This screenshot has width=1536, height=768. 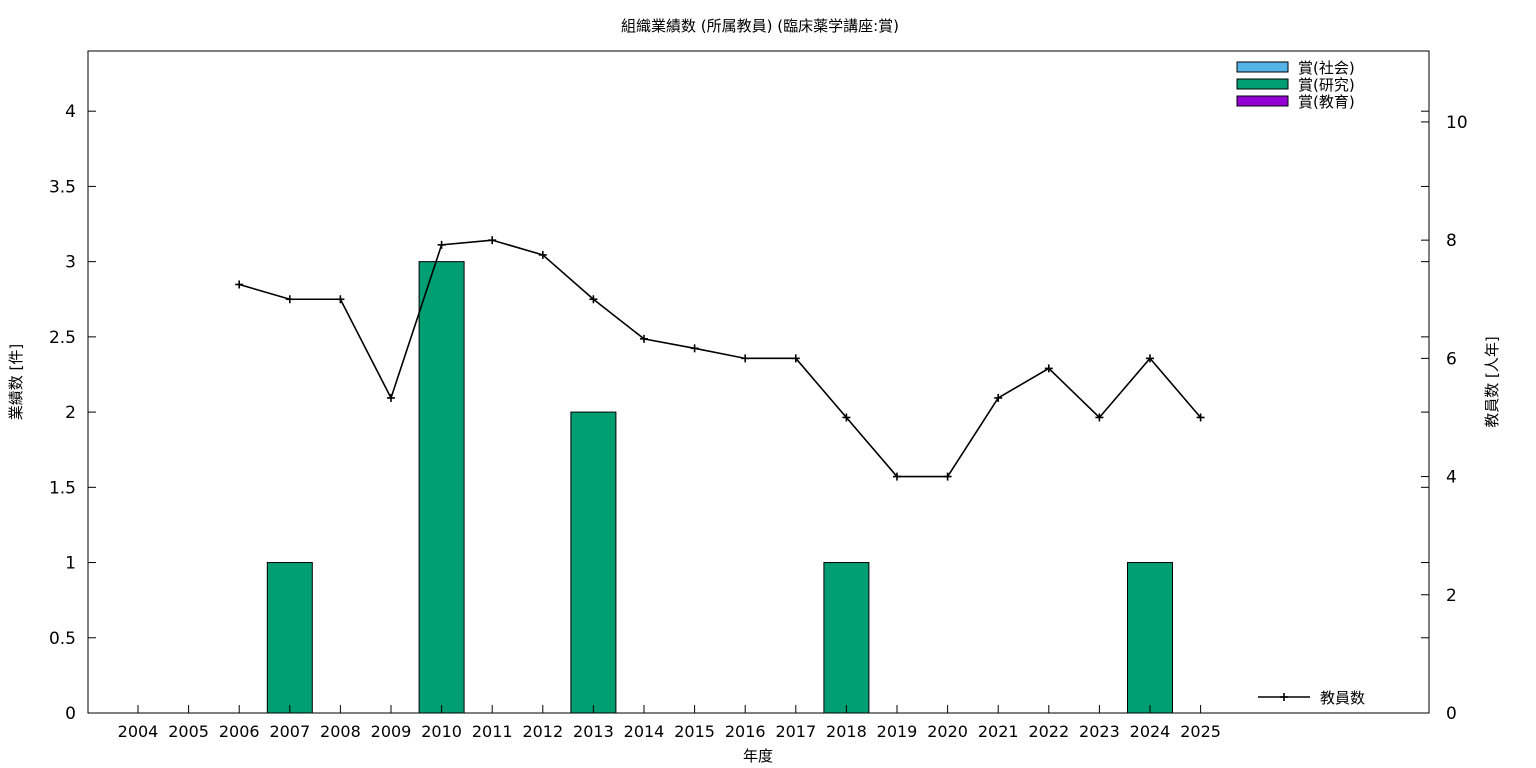 What do you see at coordinates (70, 413) in the screenshot?
I see `y-tick-label: 2` at bounding box center [70, 413].